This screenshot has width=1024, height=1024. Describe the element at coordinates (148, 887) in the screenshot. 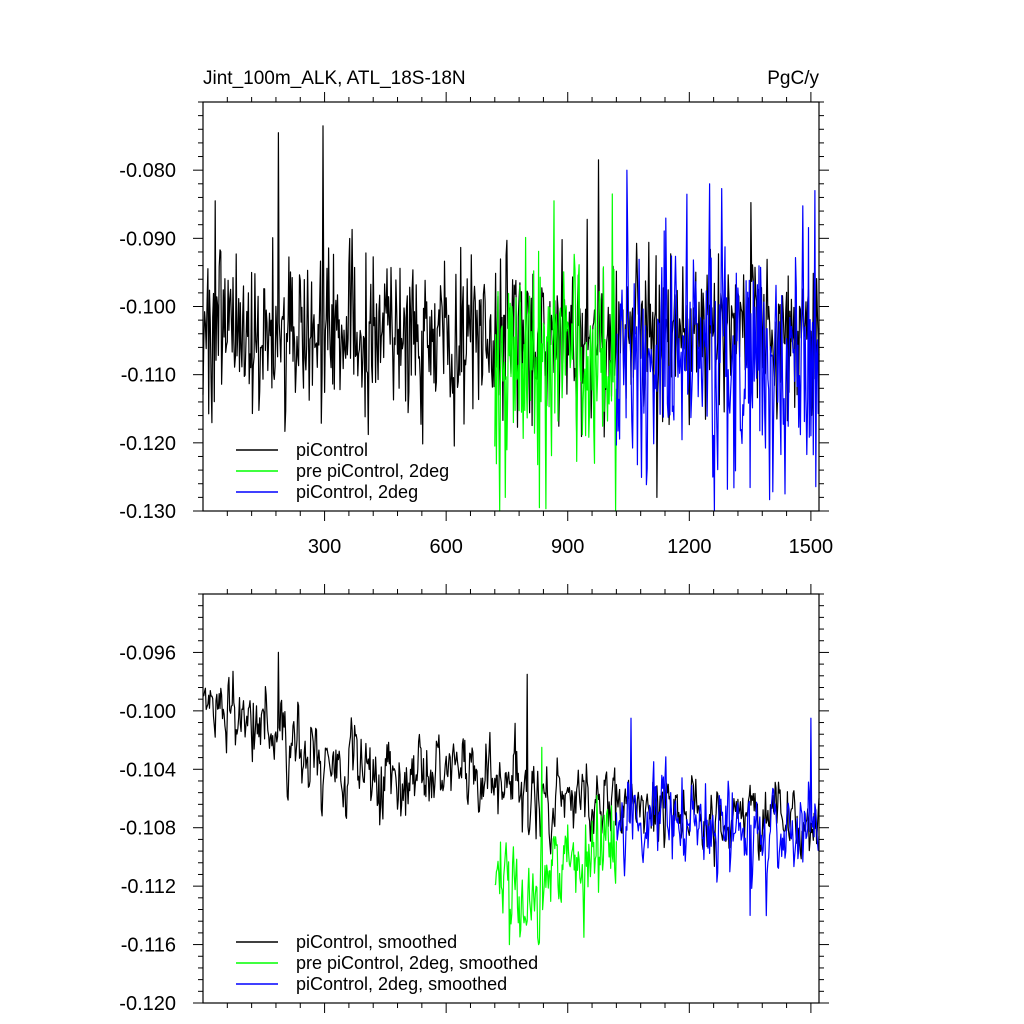

I see `y-tick-label: -0.112` at that location.